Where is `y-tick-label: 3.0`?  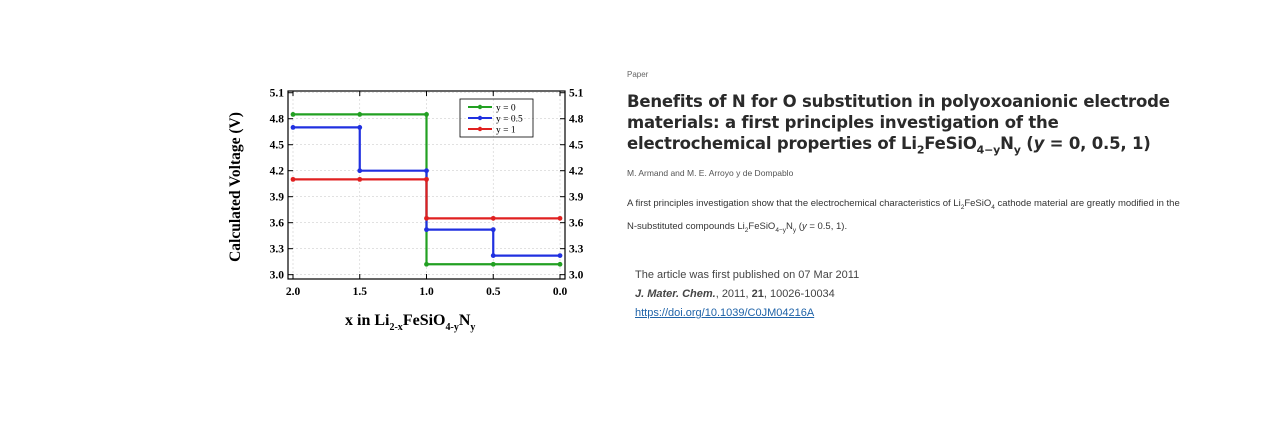 y-tick-label: 3.0 is located at coordinates (277, 276).